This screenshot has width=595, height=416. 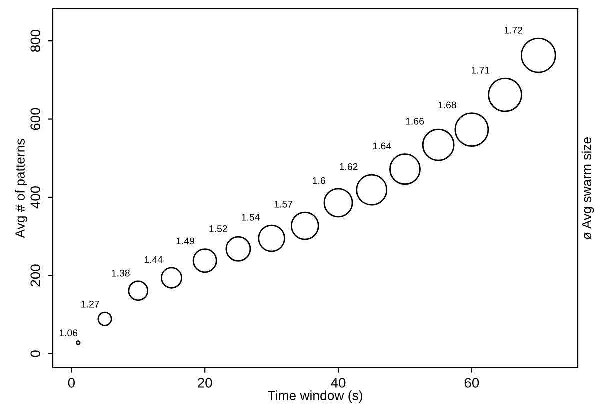 I want to click on x-tick-label: 0, so click(x=71, y=383).